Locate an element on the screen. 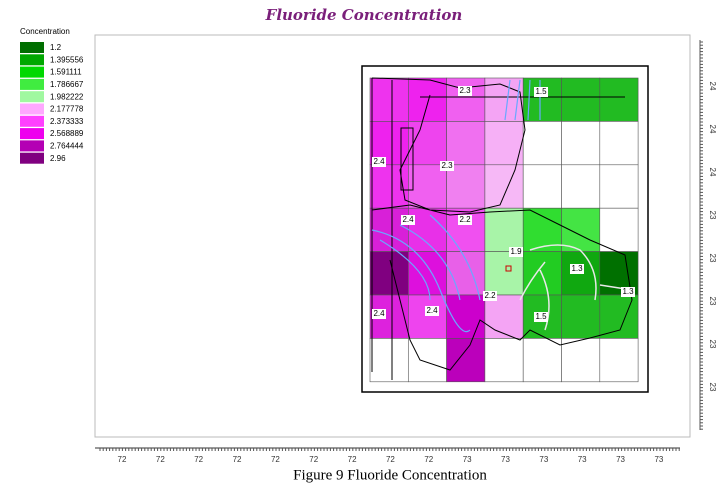 This screenshot has height=492, width=728. legend-label: 1.982222 is located at coordinates (67, 96).